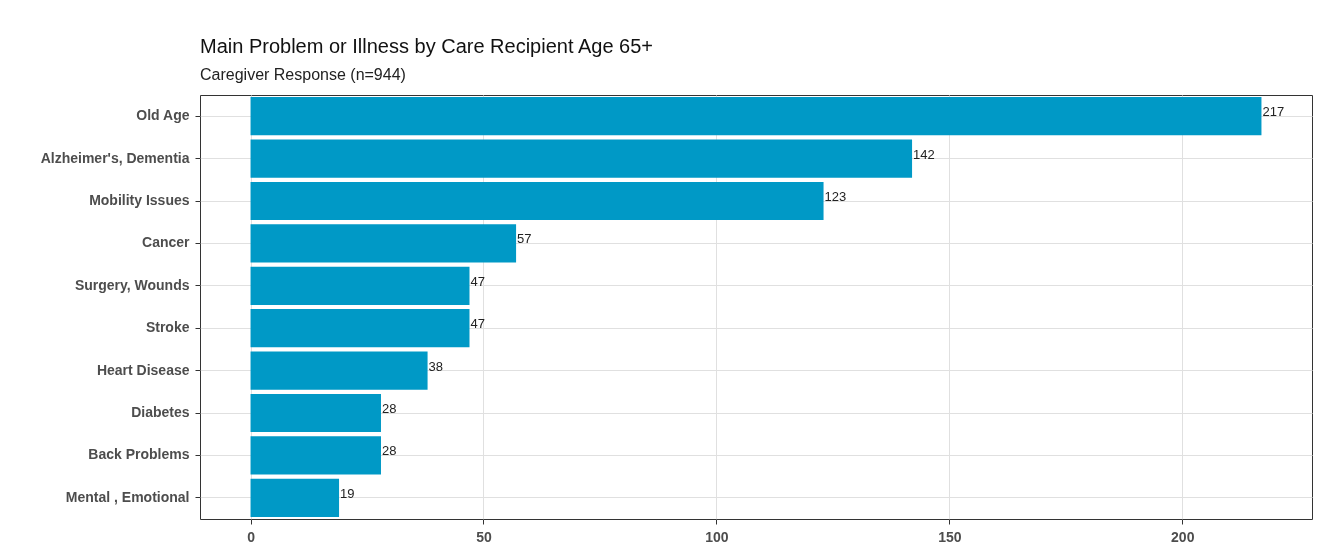 The width and height of the screenshot is (1332, 552). Describe the element at coordinates (347, 493) in the screenshot. I see `data-label: 19` at that location.